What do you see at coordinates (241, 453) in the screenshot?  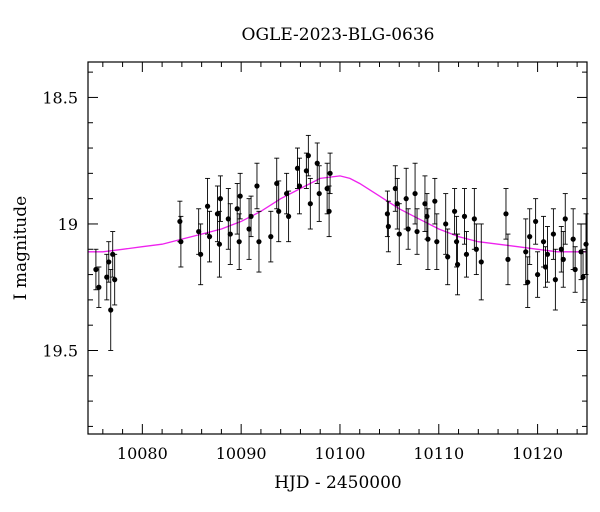 I see `x-tick-label: 10090` at bounding box center [241, 453].